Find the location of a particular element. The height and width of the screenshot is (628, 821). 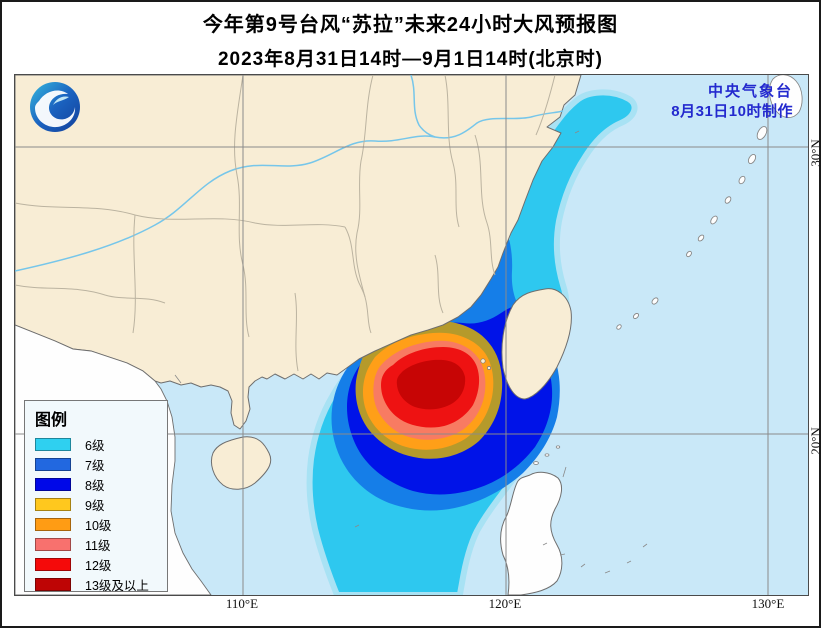

map-subtitle: 2023年8月31日14时—9月1日14时(北京时) is located at coordinates (410, 59).